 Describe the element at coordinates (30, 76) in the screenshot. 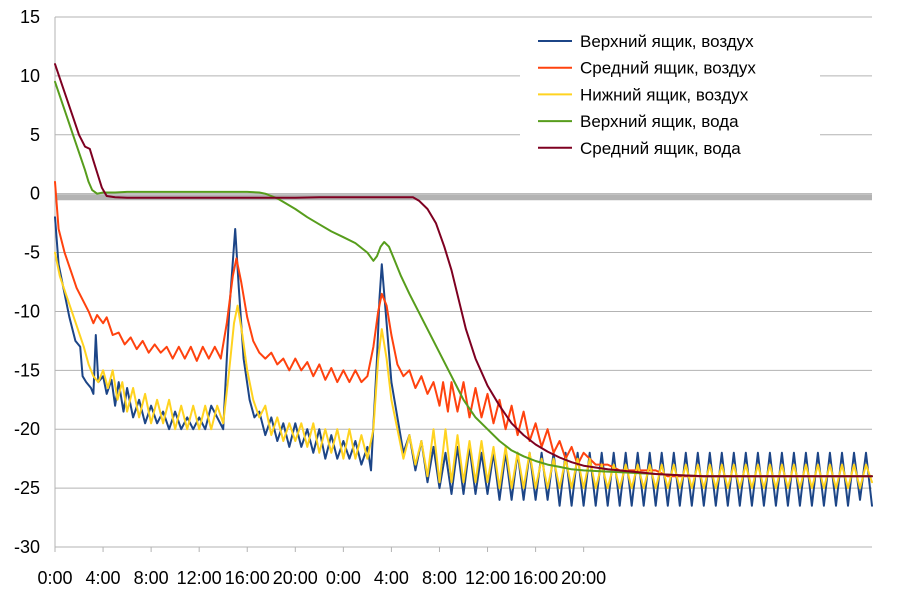

I see `y-tick-label: 10` at that location.